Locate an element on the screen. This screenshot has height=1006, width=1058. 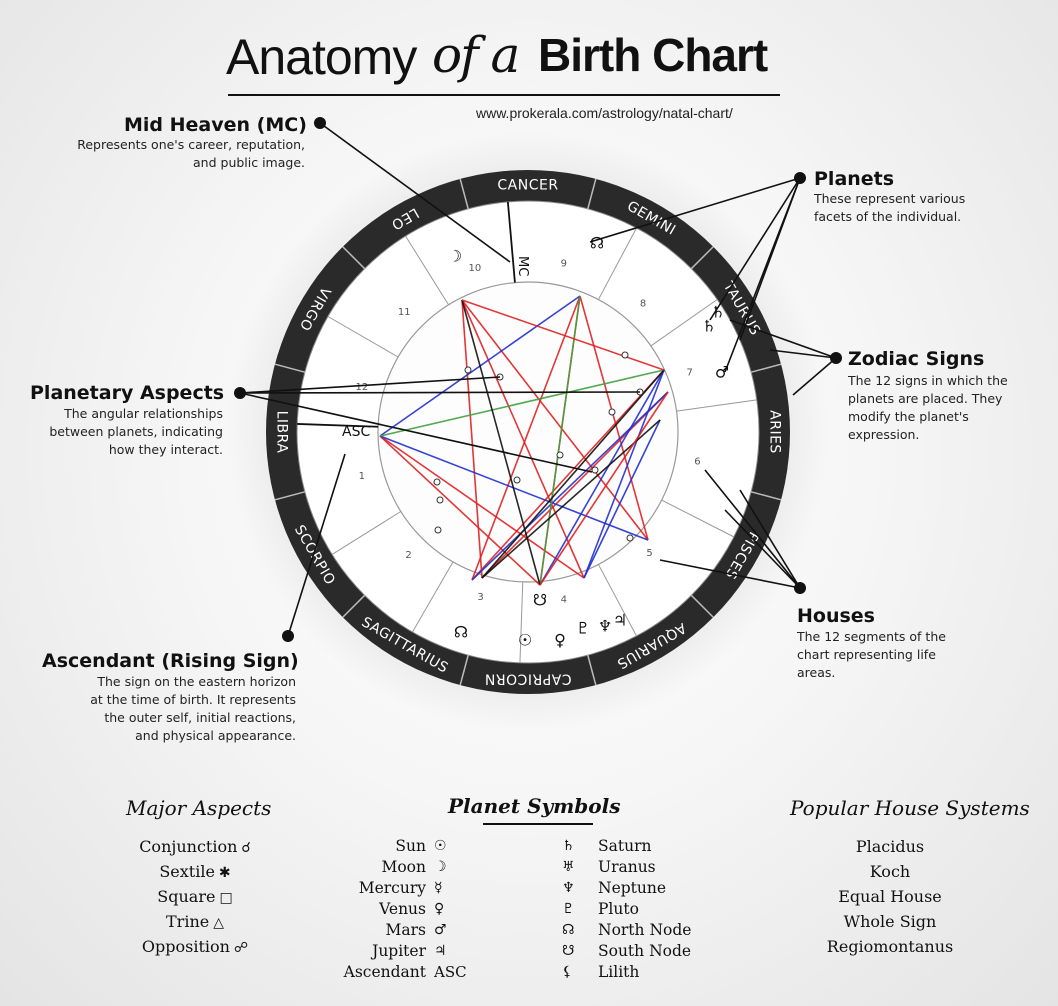
house-number: 1 is located at coordinates (362, 476).